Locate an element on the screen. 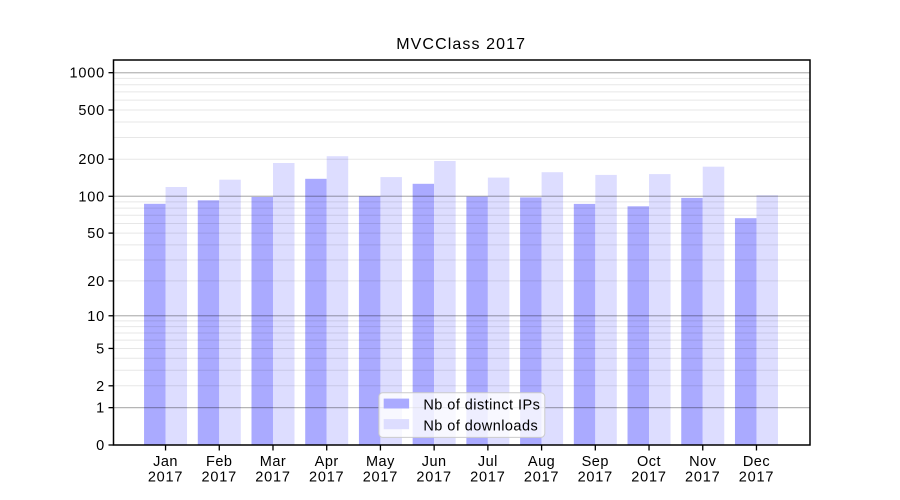 The height and width of the screenshot is (500, 900). svg-text: Jul is located at coordinates (488, 462).